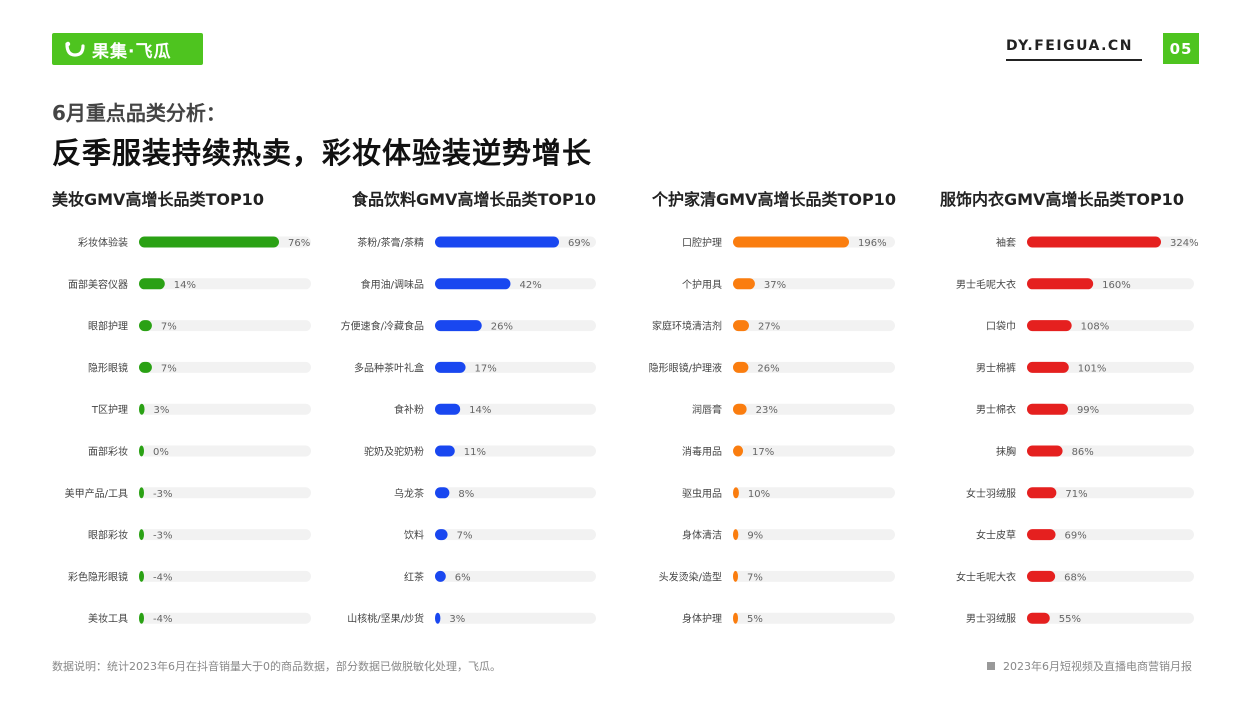  I want to click on category-label: 润唇膏, so click(707, 409).